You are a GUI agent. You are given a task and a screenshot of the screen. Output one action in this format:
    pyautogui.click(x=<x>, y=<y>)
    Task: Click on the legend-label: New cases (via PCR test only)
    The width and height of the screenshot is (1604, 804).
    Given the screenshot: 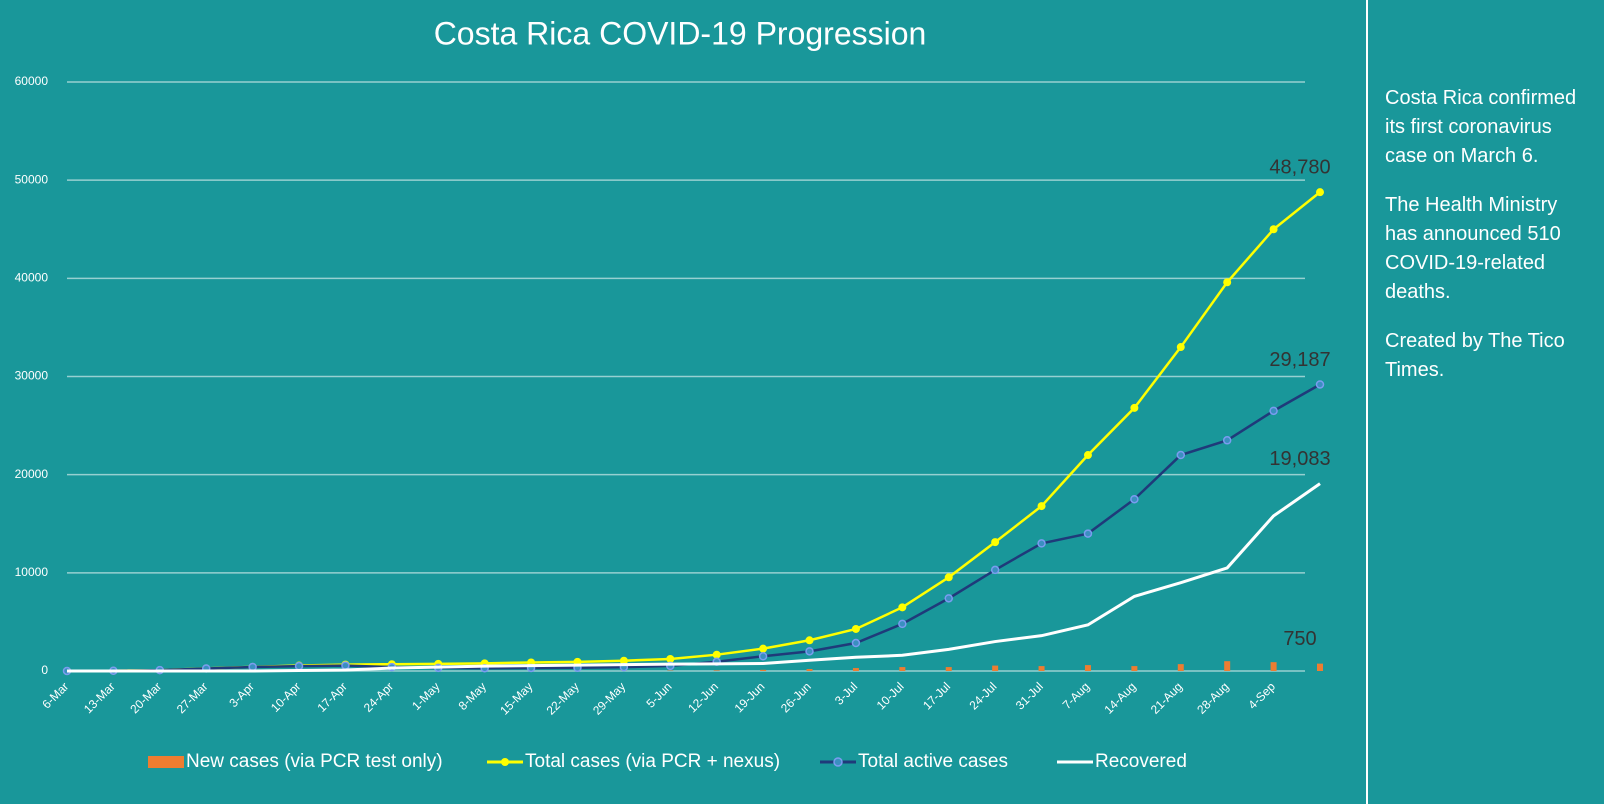 What is the action you would take?
    pyautogui.click(x=314, y=761)
    